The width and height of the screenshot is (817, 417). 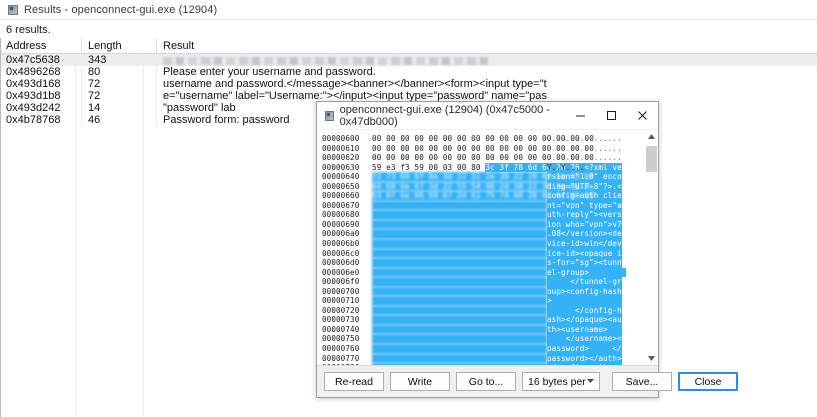 What do you see at coordinates (651, 358) in the screenshot?
I see `scroll-down-arrow-icon` at bounding box center [651, 358].